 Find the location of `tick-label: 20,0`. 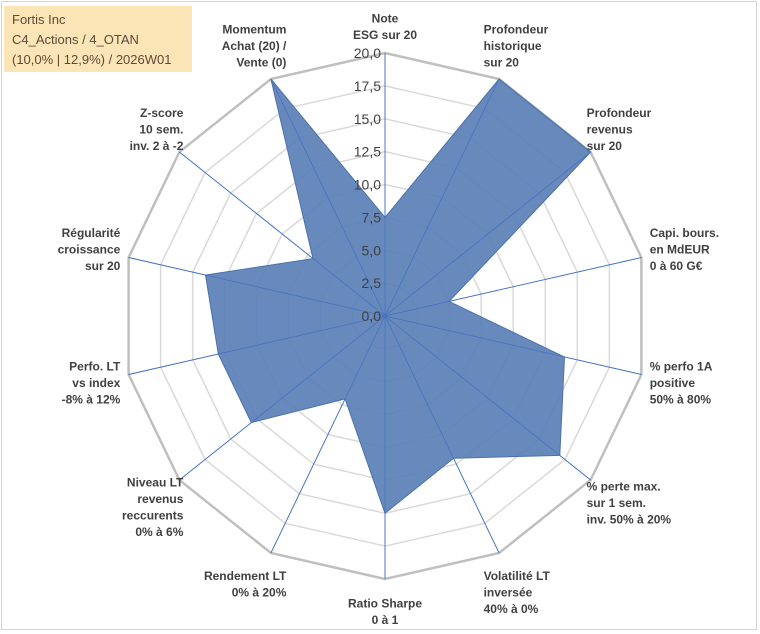

tick-label: 20,0 is located at coordinates (367, 53).